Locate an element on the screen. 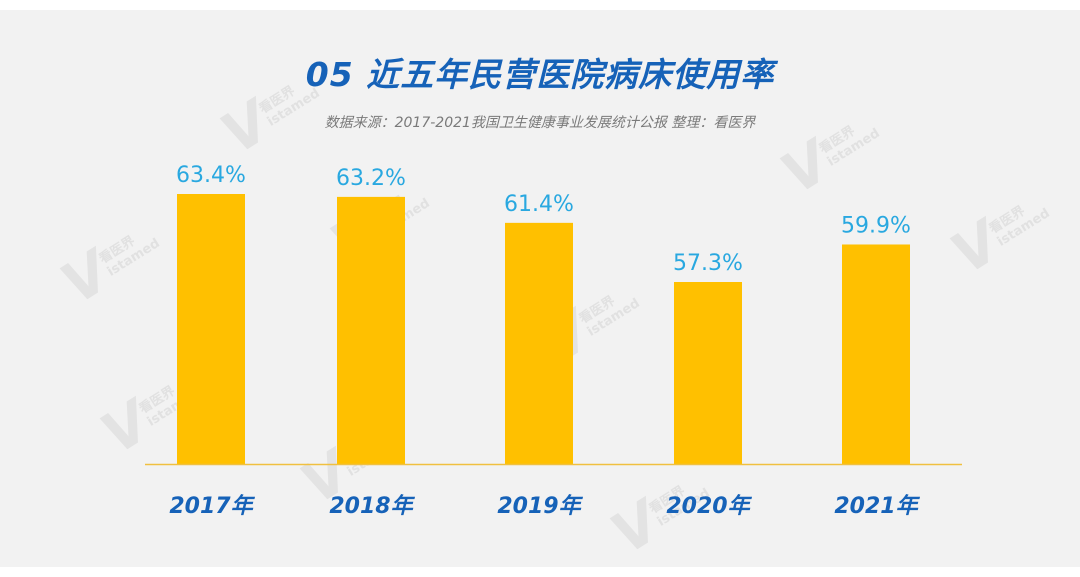 The height and width of the screenshot is (577, 1080). bar-2021年 is located at coordinates (876, 354).